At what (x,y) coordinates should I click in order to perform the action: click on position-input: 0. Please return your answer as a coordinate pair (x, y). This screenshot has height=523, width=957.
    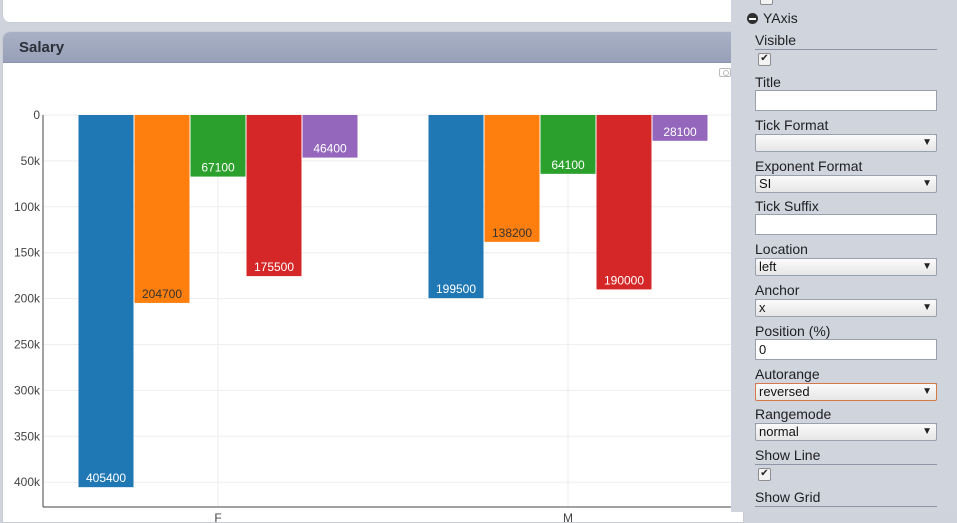
    Looking at the image, I should click on (846, 349).